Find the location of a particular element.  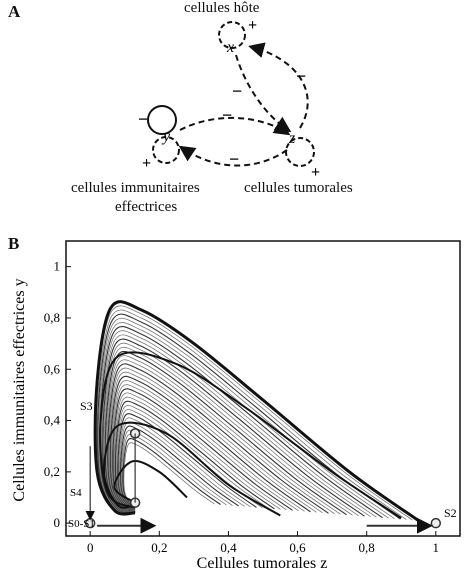

sign-z-to-x: − is located at coordinates (301, 76).